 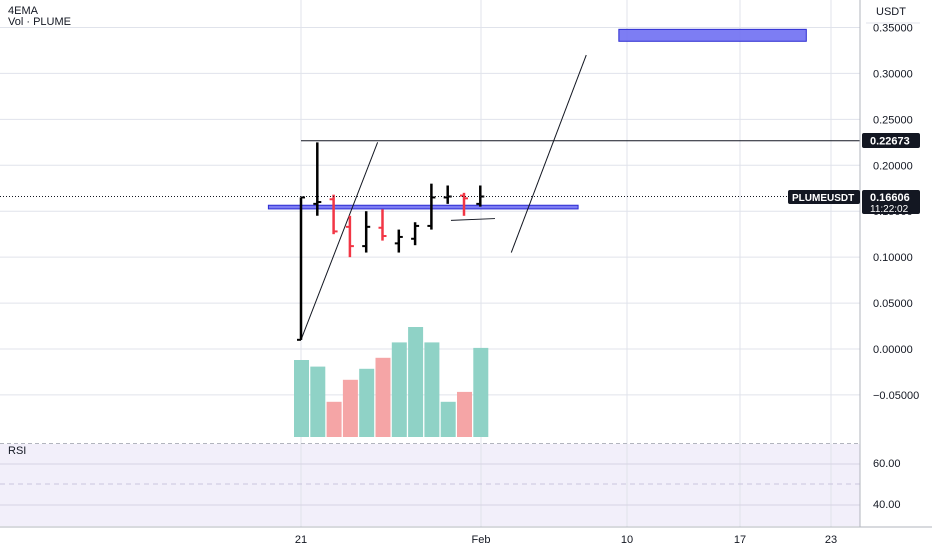 I want to click on price-tick-label: 0.05000, so click(x=893, y=304).